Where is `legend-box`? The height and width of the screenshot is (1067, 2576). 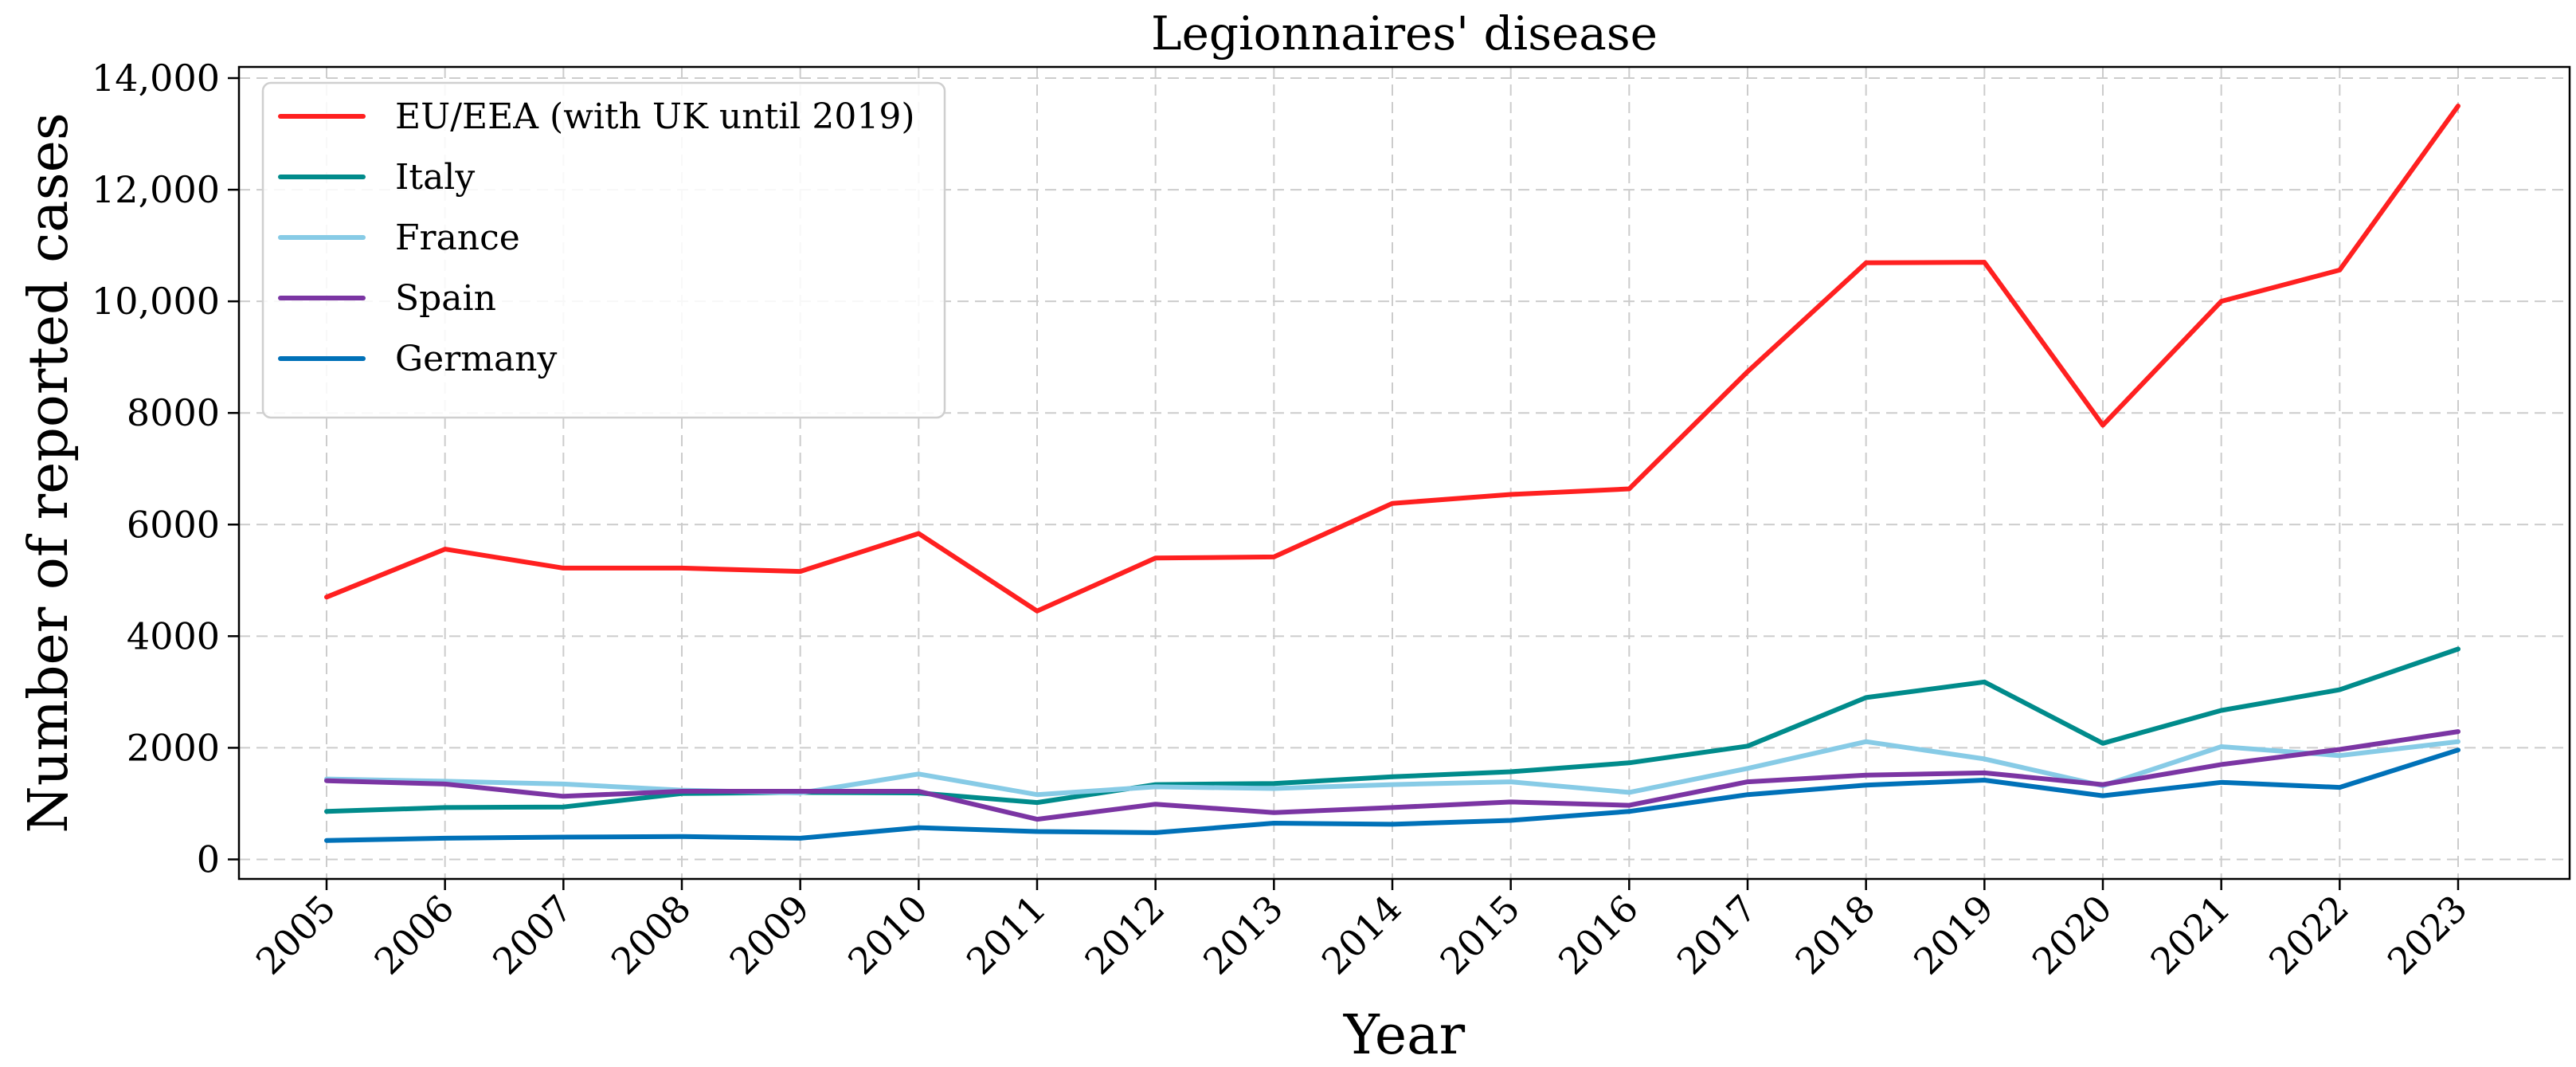
legend-box is located at coordinates (603, 250).